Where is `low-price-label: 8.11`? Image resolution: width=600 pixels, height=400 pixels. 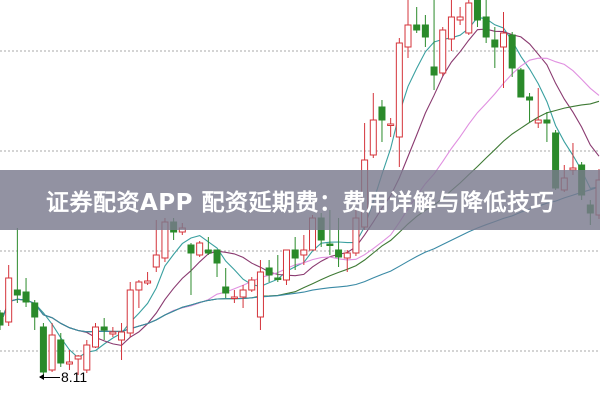 low-price-label: 8.11 is located at coordinates (74, 377).